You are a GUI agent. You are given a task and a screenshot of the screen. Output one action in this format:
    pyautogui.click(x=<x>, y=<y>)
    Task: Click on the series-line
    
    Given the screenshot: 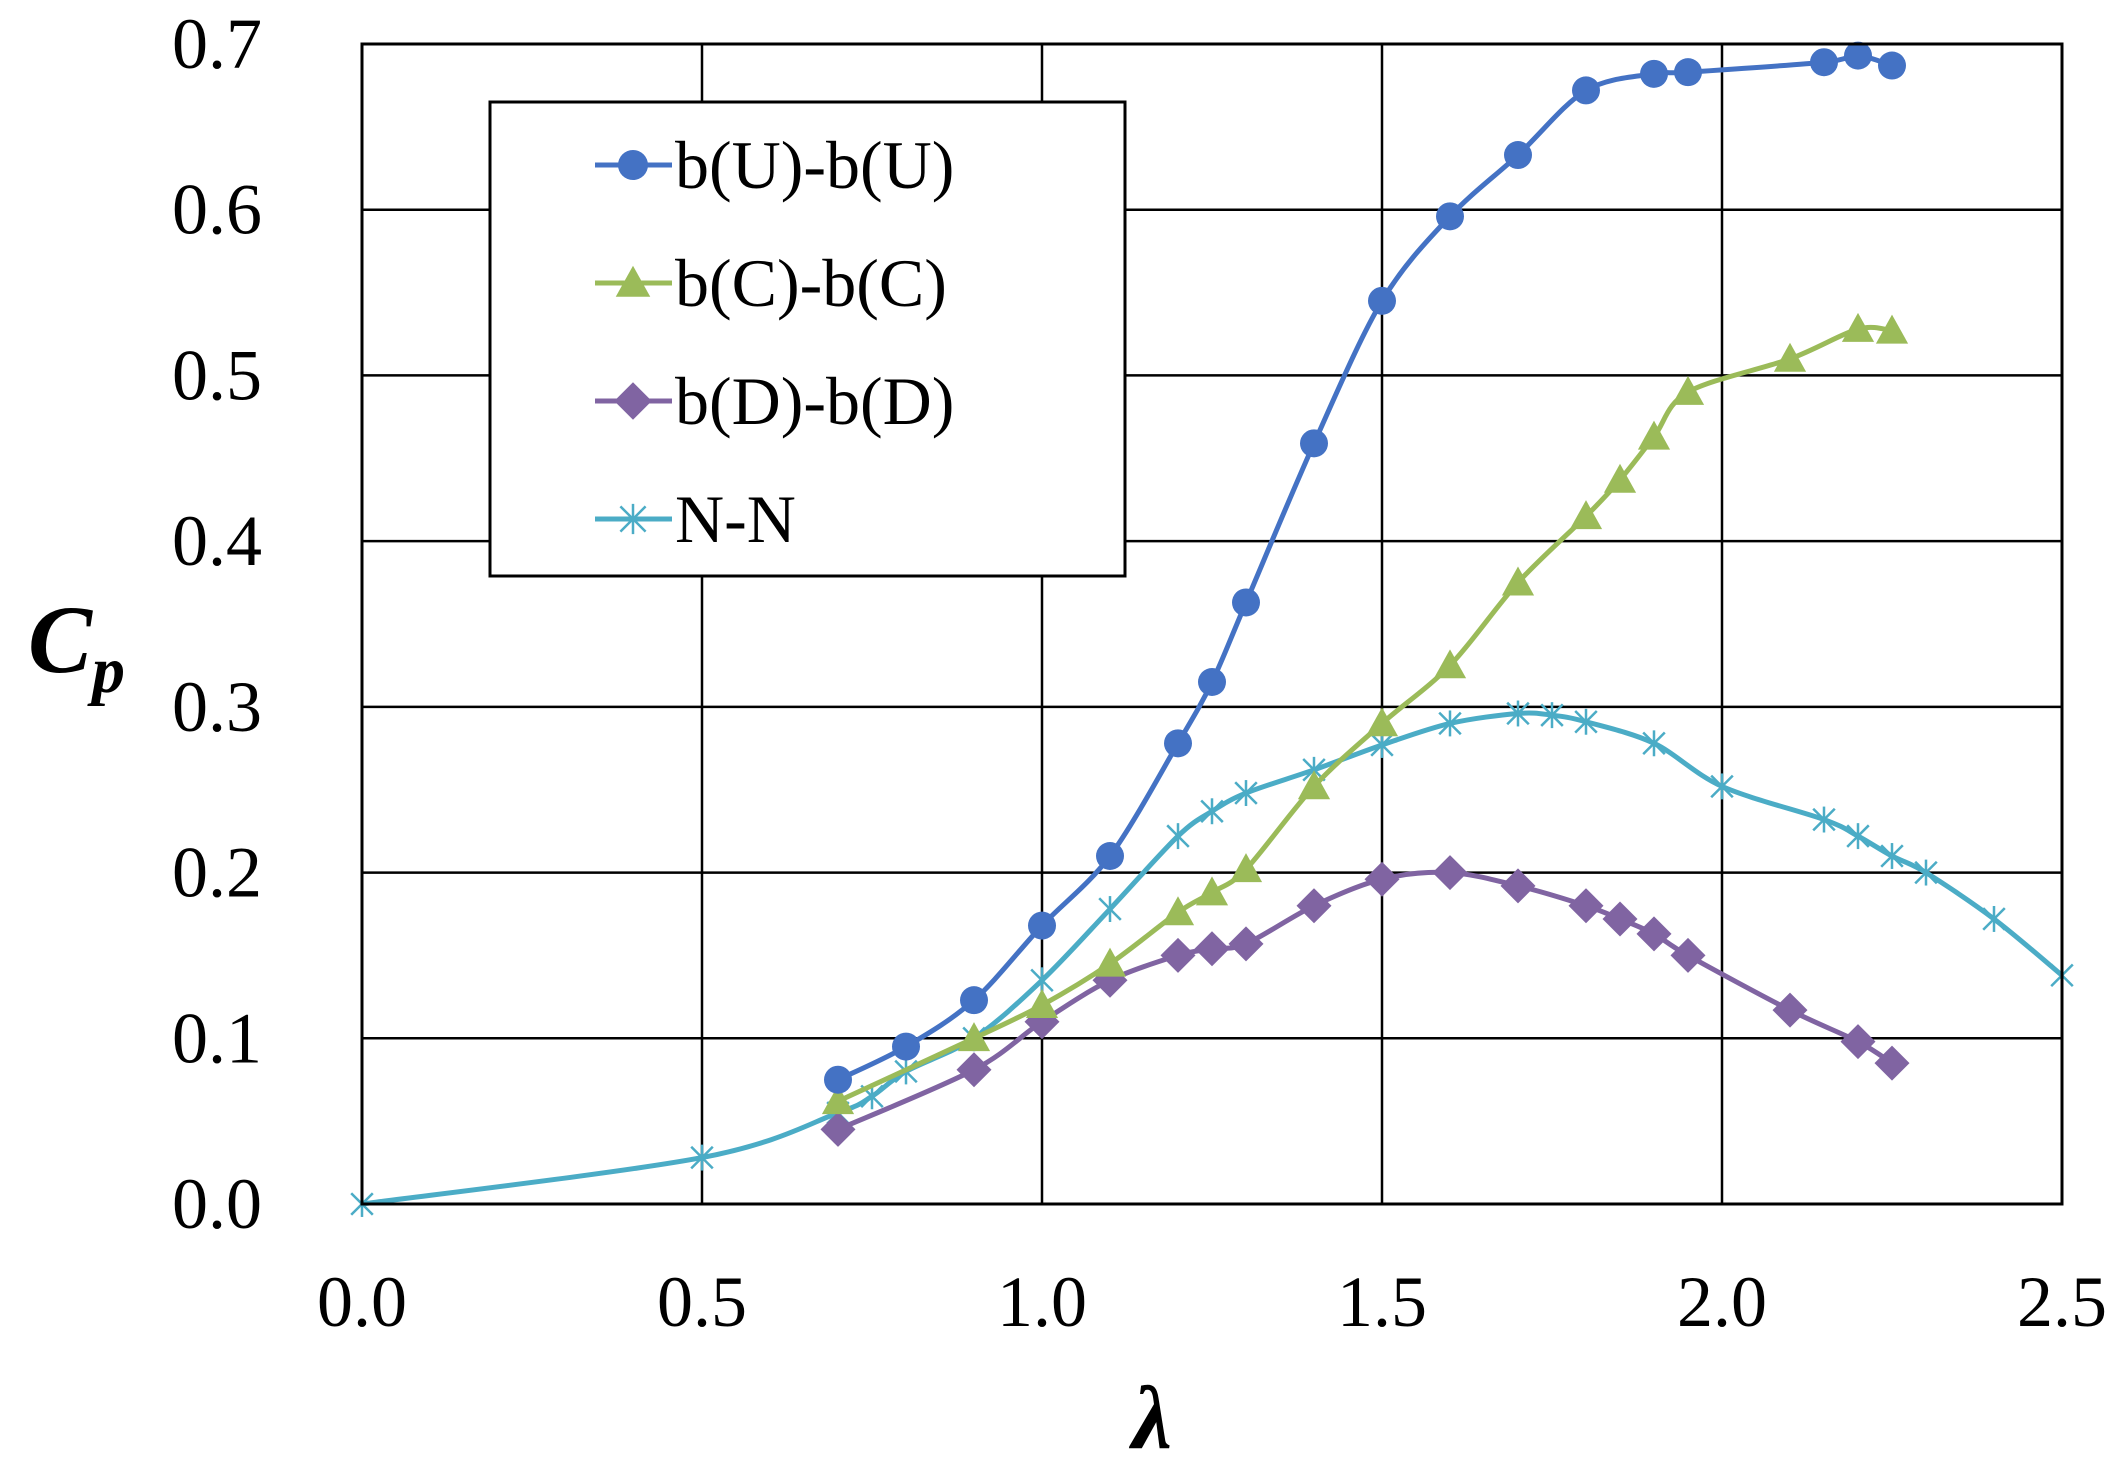 What is the action you would take?
    pyautogui.click(x=1365, y=1000)
    